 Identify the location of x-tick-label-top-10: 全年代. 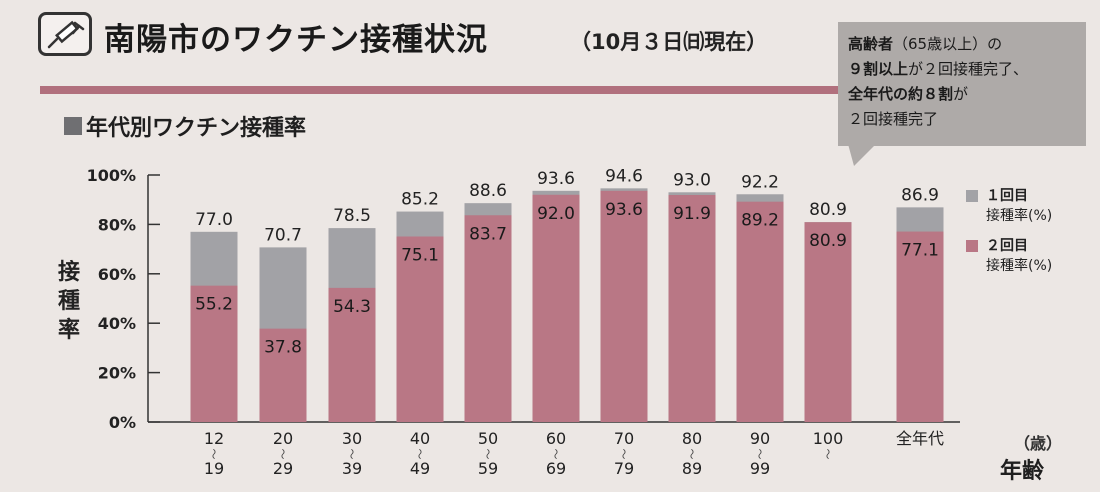
(920, 438).